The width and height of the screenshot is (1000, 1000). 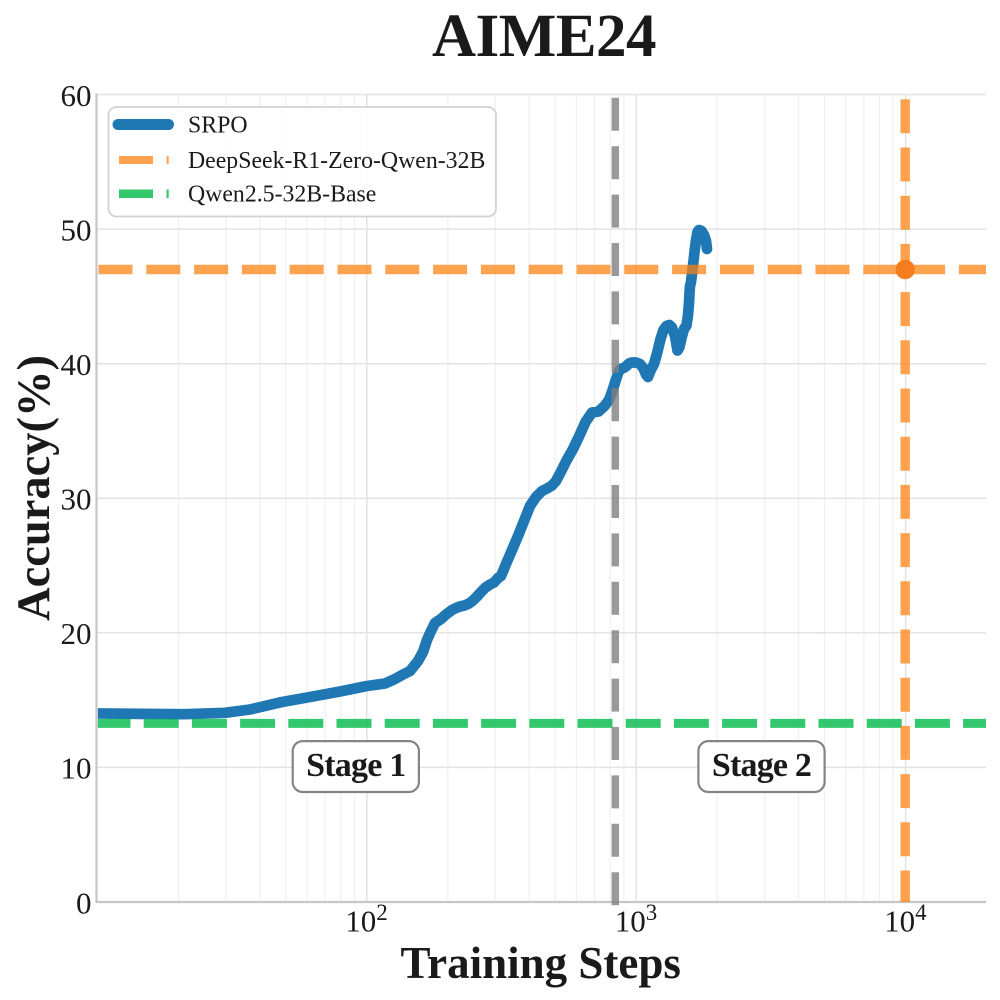 I want to click on svg-text: DeepSeek-R1-Zero-Qwen-32B, so click(x=336, y=161).